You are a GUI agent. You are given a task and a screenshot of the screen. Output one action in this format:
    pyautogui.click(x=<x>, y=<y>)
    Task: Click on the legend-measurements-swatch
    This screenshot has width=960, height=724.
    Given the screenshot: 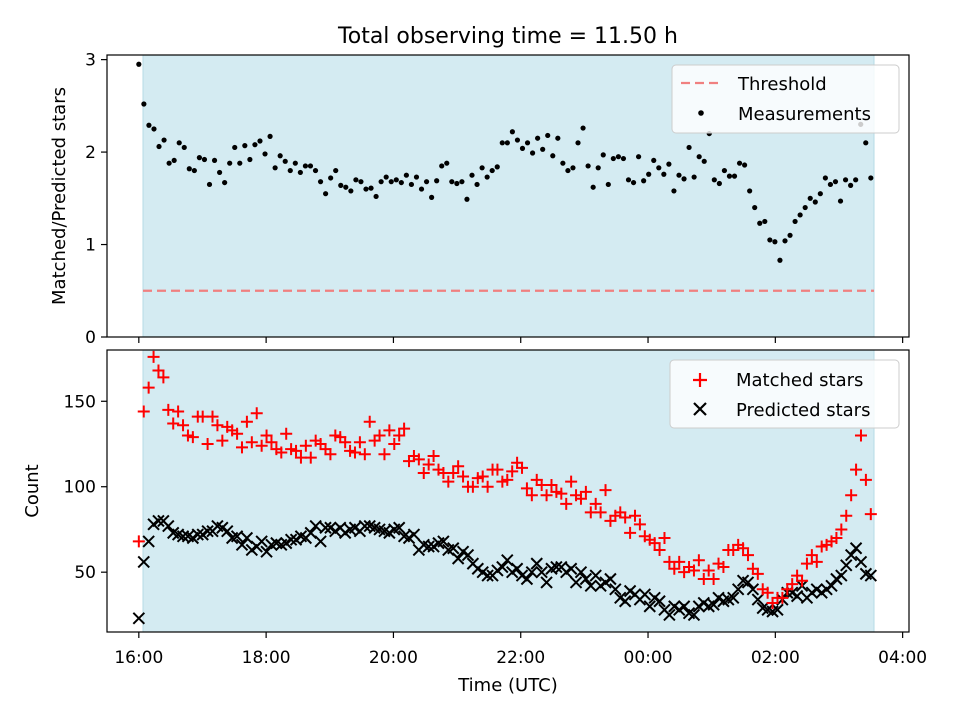 What is the action you would take?
    pyautogui.click(x=701, y=113)
    